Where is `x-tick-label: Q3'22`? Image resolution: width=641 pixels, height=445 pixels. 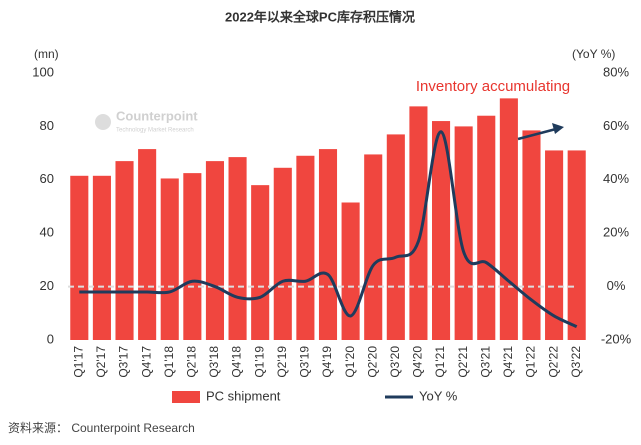
x-tick-label: Q3'22 is located at coordinates (576, 362).